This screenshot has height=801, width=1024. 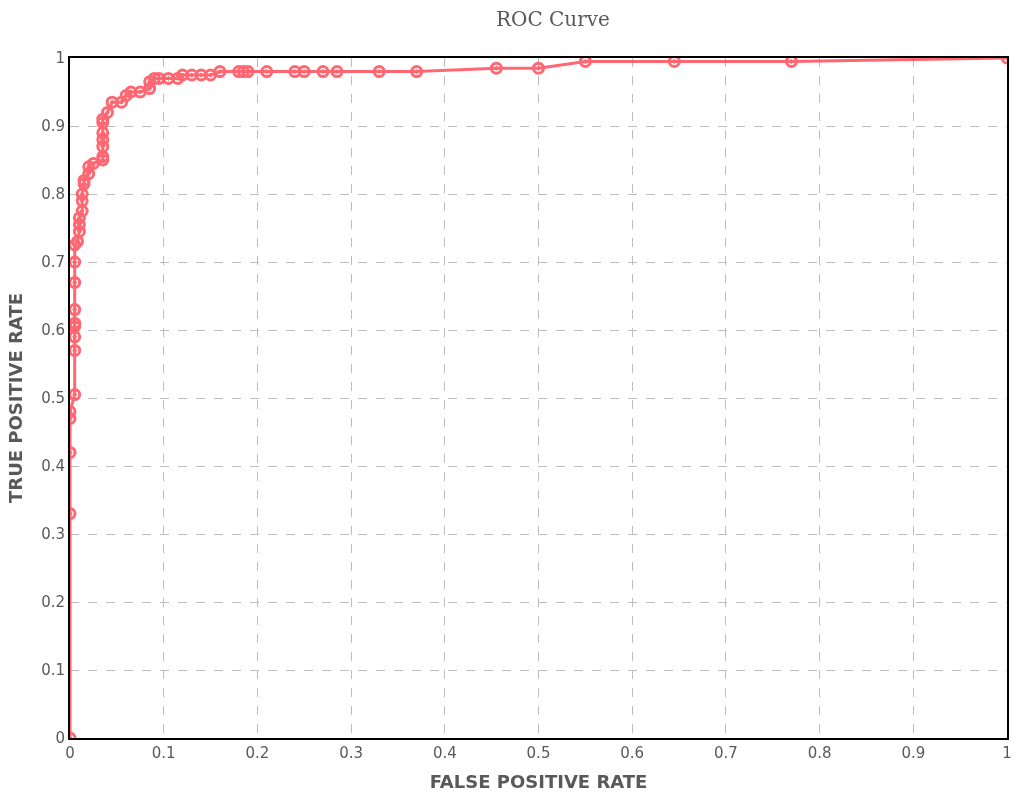 What do you see at coordinates (538, 781) in the screenshot?
I see `x-axis-title: FALSE POSITIVE RATE` at bounding box center [538, 781].